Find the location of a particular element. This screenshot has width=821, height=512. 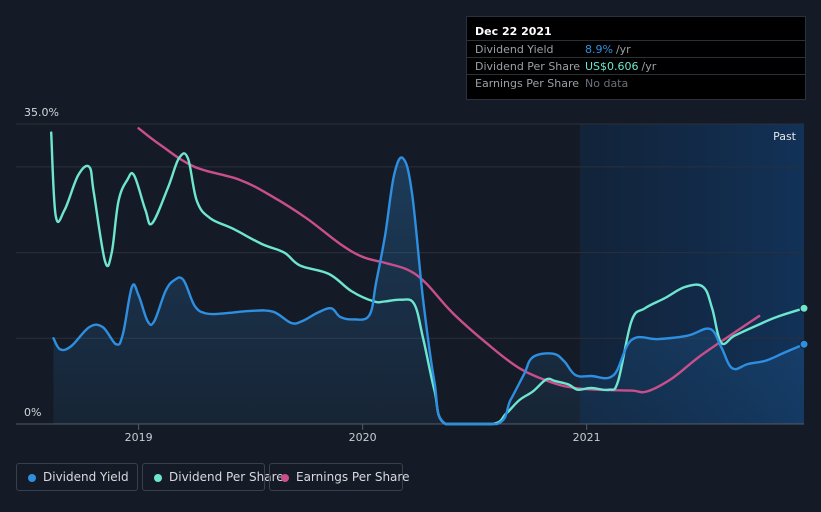

tooltip-value: US$0.606 is located at coordinates (612, 66).